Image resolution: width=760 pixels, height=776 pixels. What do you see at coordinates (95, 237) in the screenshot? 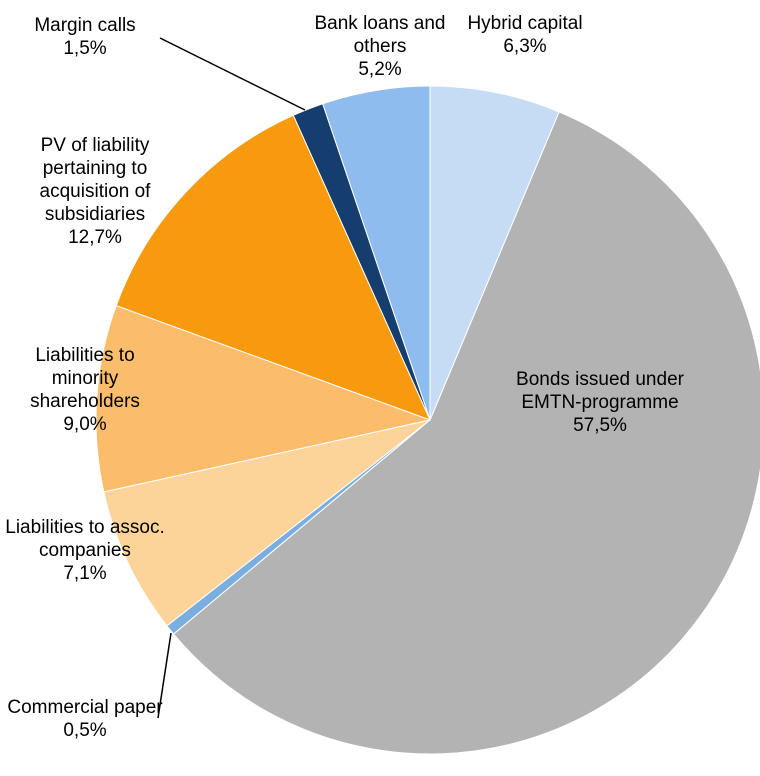
I see `value-label: 12,7%` at bounding box center [95, 237].